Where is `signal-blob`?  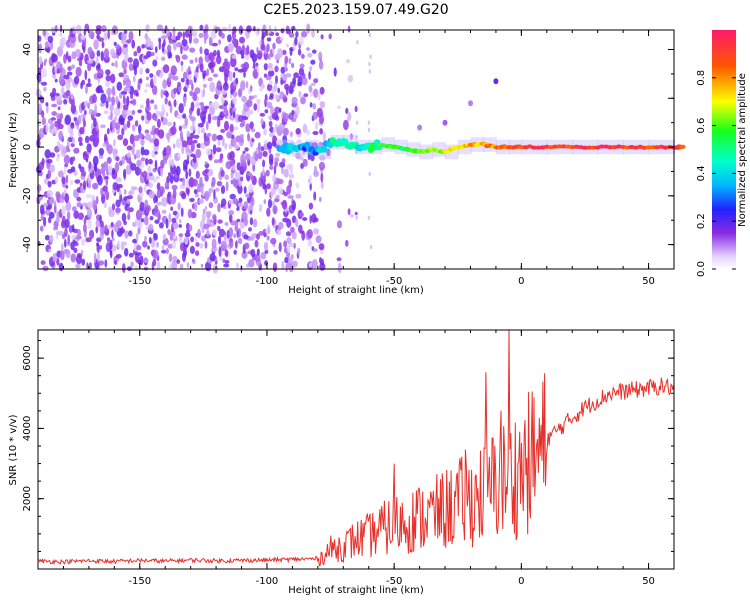 signal-blob is located at coordinates (470, 103).